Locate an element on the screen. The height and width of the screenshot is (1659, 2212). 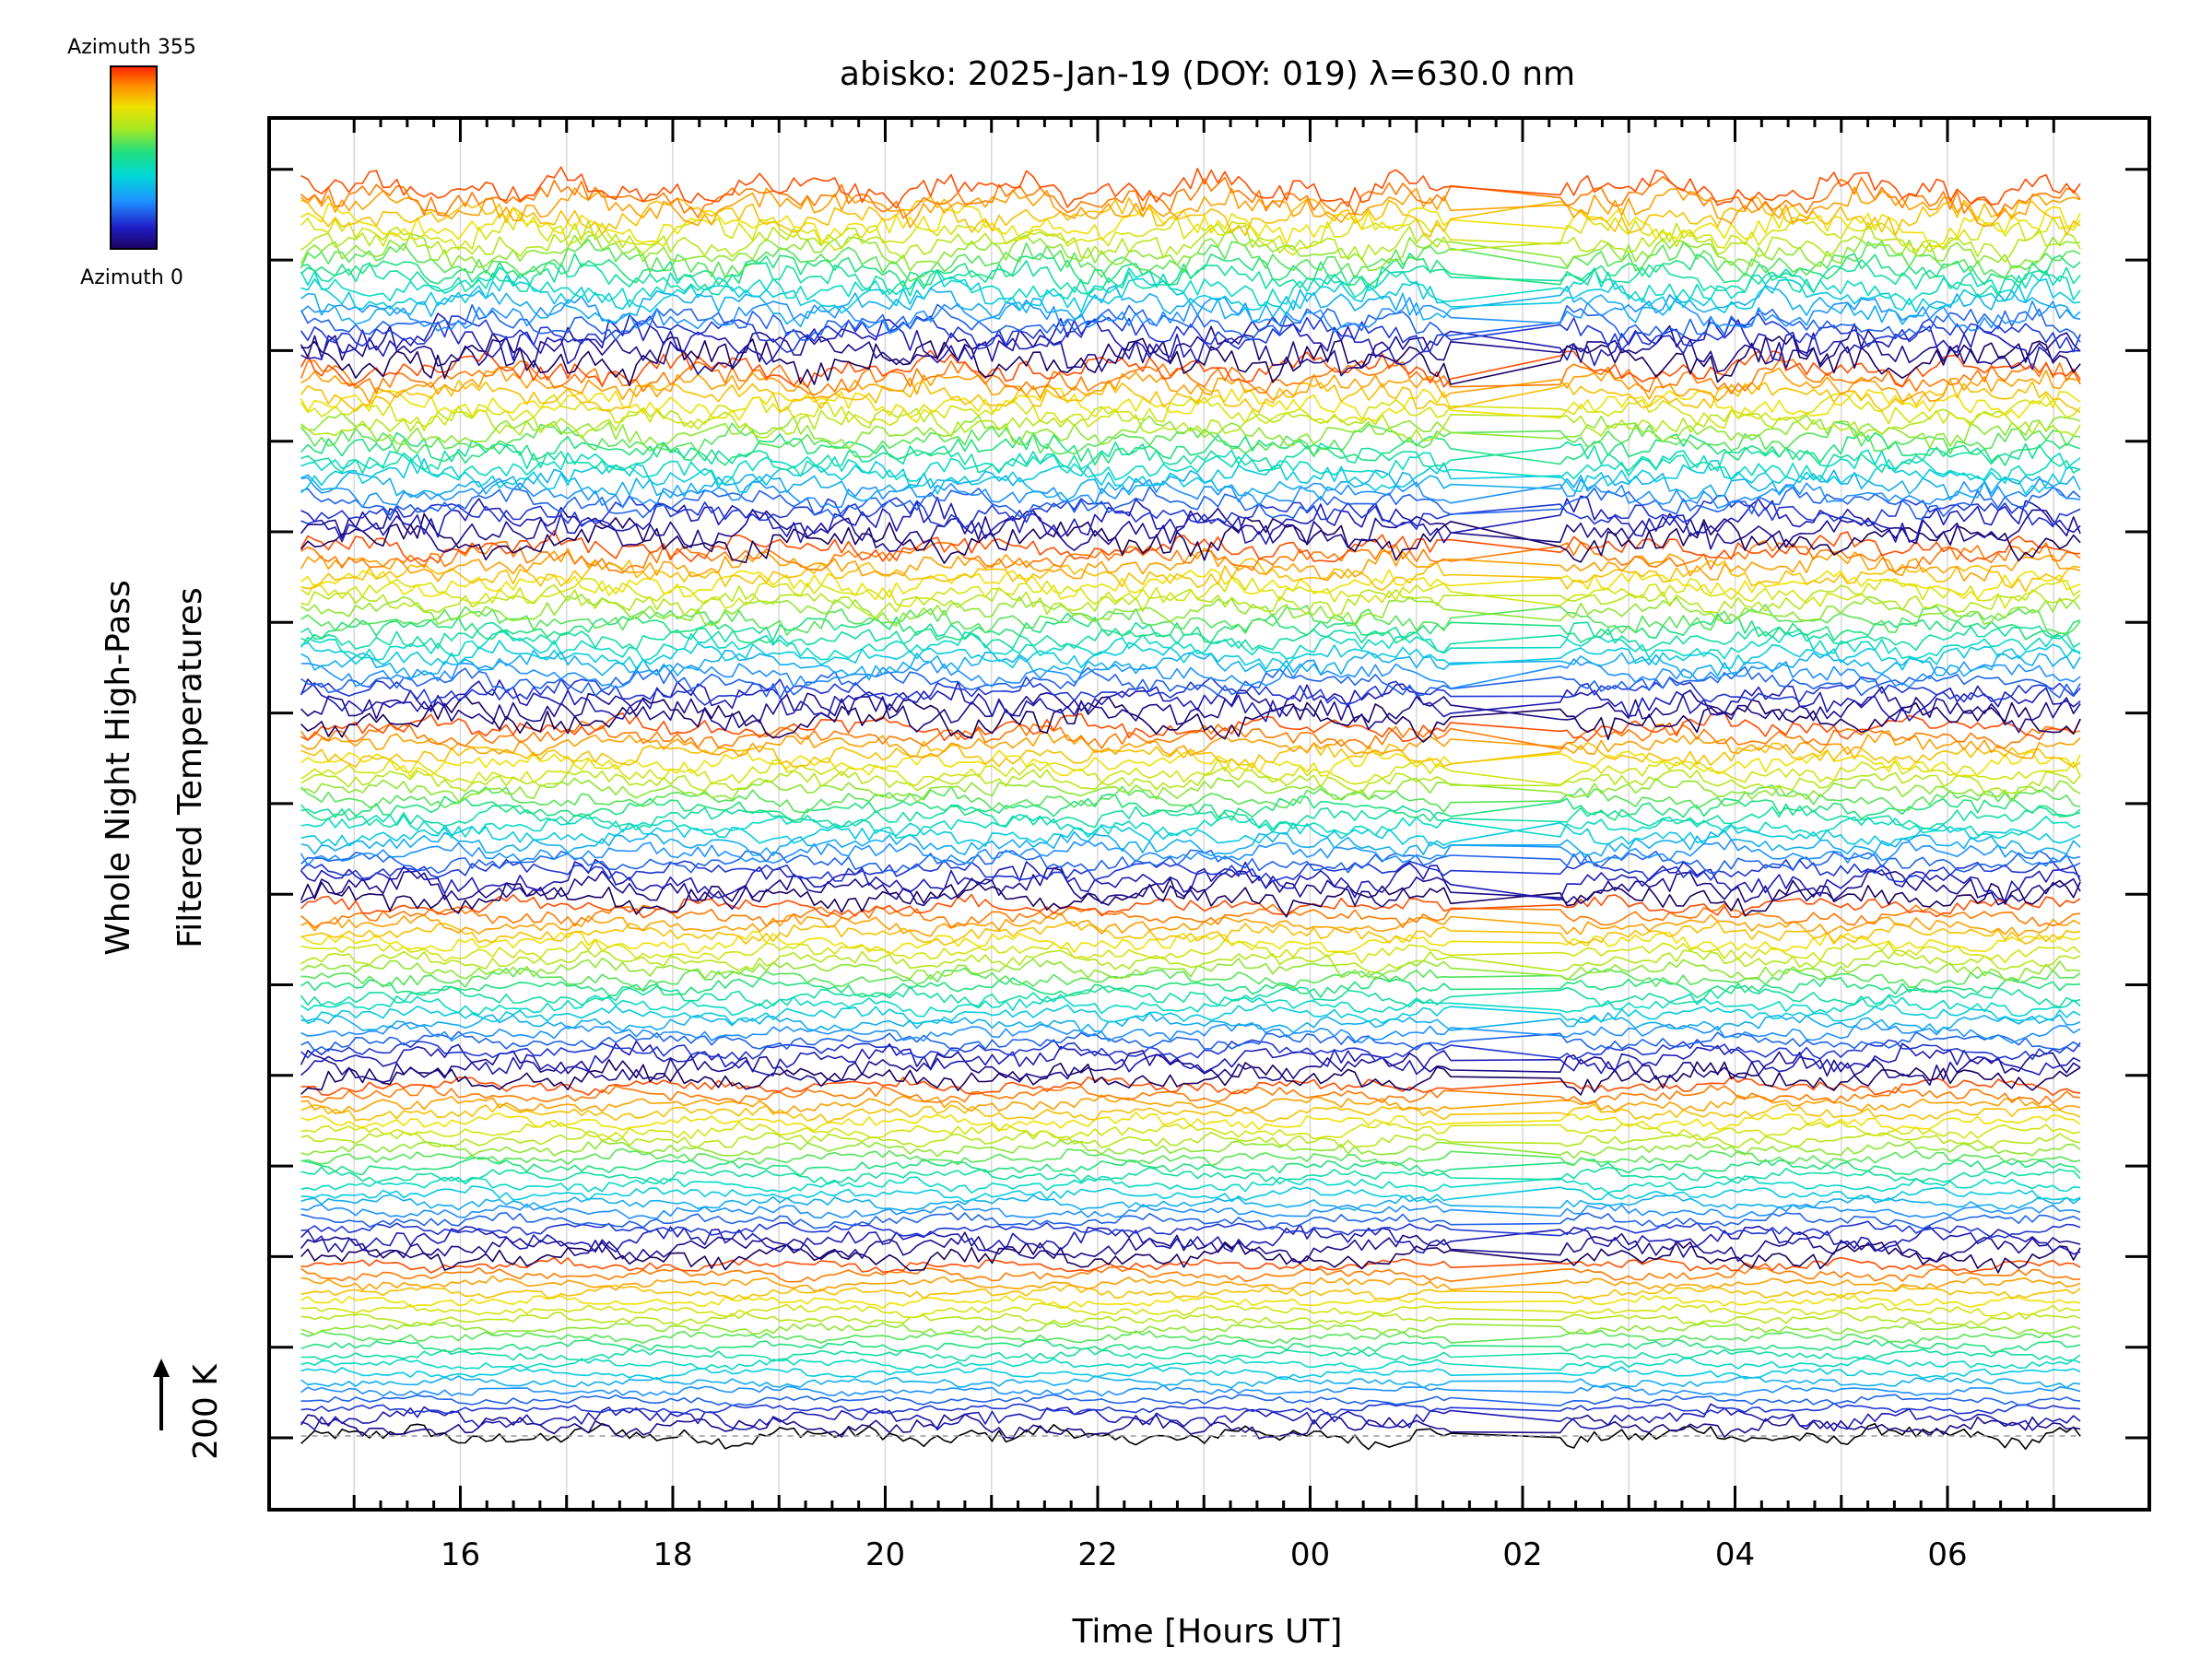
scale-label: 200 K is located at coordinates (206, 1411).